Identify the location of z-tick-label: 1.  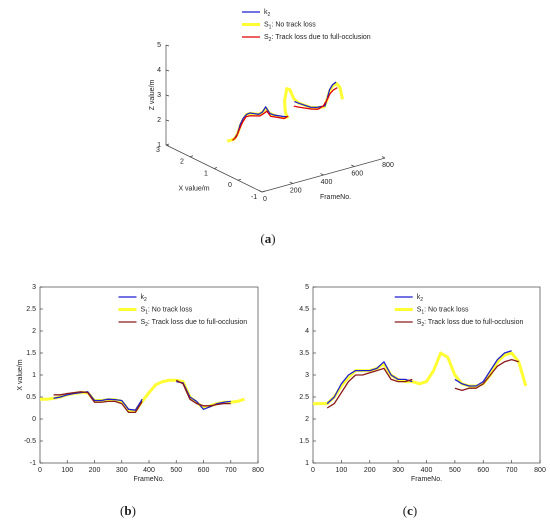
(159, 145).